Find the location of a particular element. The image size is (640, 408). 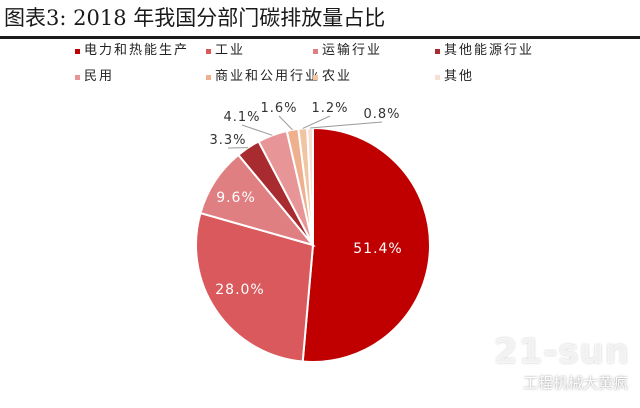

legend-entry: 工业 is located at coordinates (230, 50).